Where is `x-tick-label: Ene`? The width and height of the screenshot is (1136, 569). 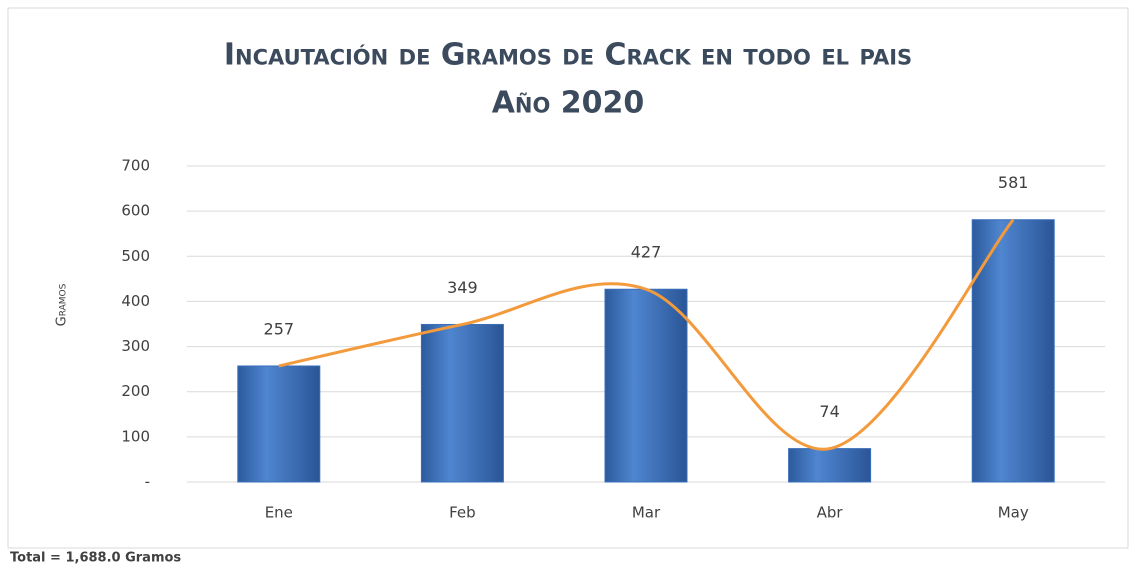 x-tick-label: Ene is located at coordinates (279, 513).